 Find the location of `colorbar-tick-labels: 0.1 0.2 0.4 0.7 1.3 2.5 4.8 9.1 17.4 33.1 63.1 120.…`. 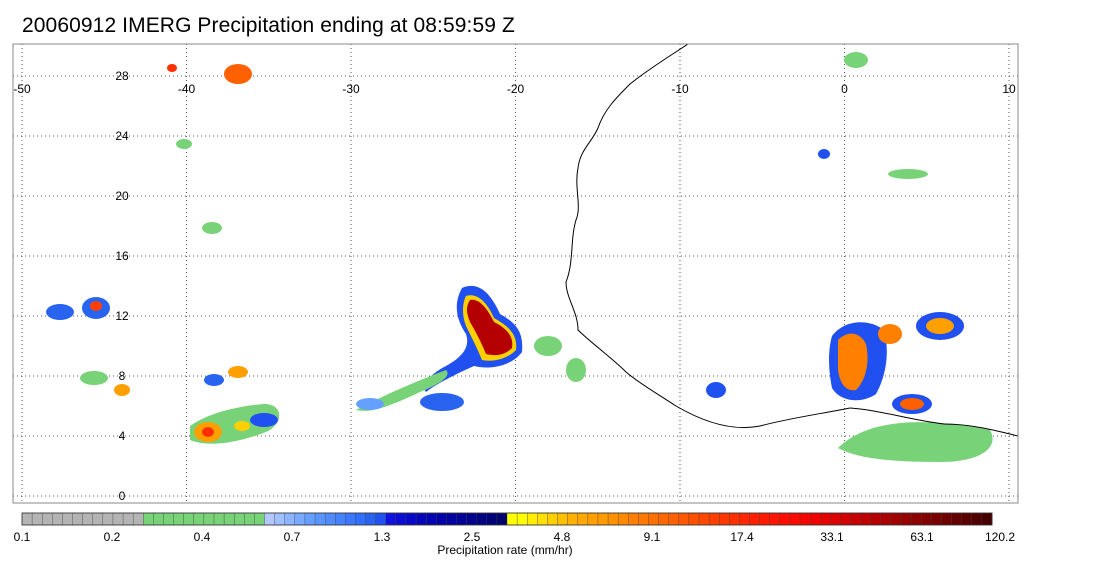

colorbar-tick-labels: 0.1 0.2 0.4 0.7 1.3 2.5 4.8 9.1 17.4 33.1 63.1 120.… is located at coordinates (515, 537).